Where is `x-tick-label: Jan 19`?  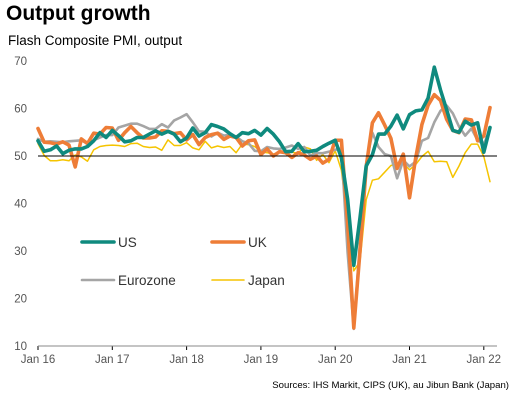
x-tick-label: Jan 19 is located at coordinates (261, 360).